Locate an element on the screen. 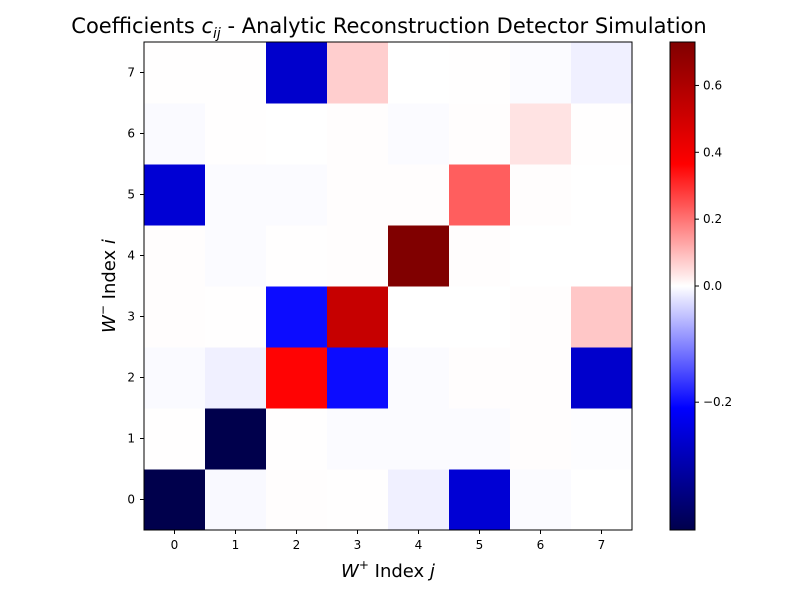 This screenshot has width=800, height=600. x-axis-label-symbol: W is located at coordinates (350, 571).